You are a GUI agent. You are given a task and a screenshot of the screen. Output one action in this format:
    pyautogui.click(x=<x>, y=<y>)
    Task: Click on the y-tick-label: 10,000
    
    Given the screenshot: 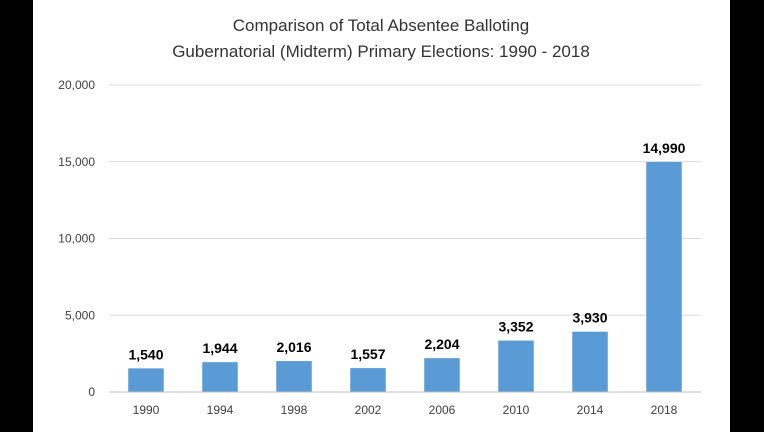 What is the action you would take?
    pyautogui.click(x=76, y=239)
    